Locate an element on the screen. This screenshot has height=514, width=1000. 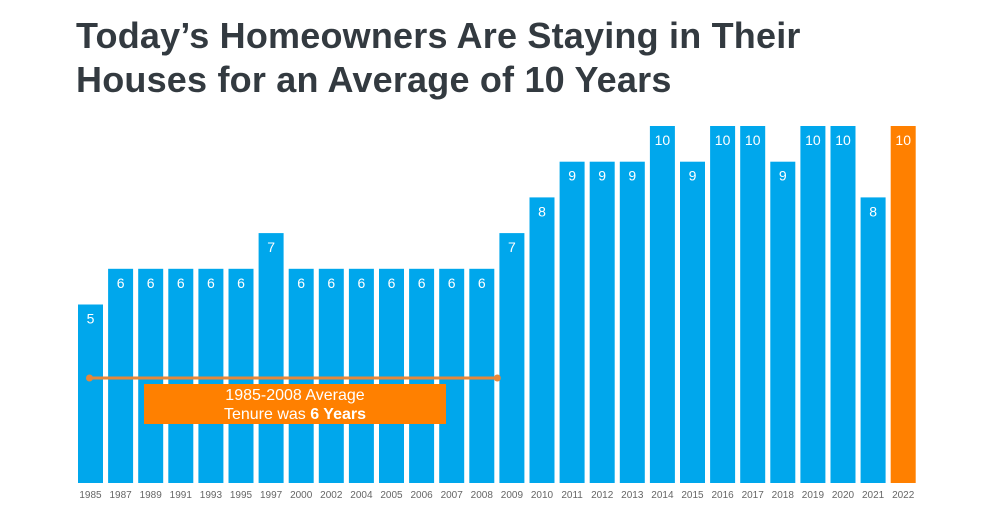
data-label-2006: 6 is located at coordinates (422, 283).